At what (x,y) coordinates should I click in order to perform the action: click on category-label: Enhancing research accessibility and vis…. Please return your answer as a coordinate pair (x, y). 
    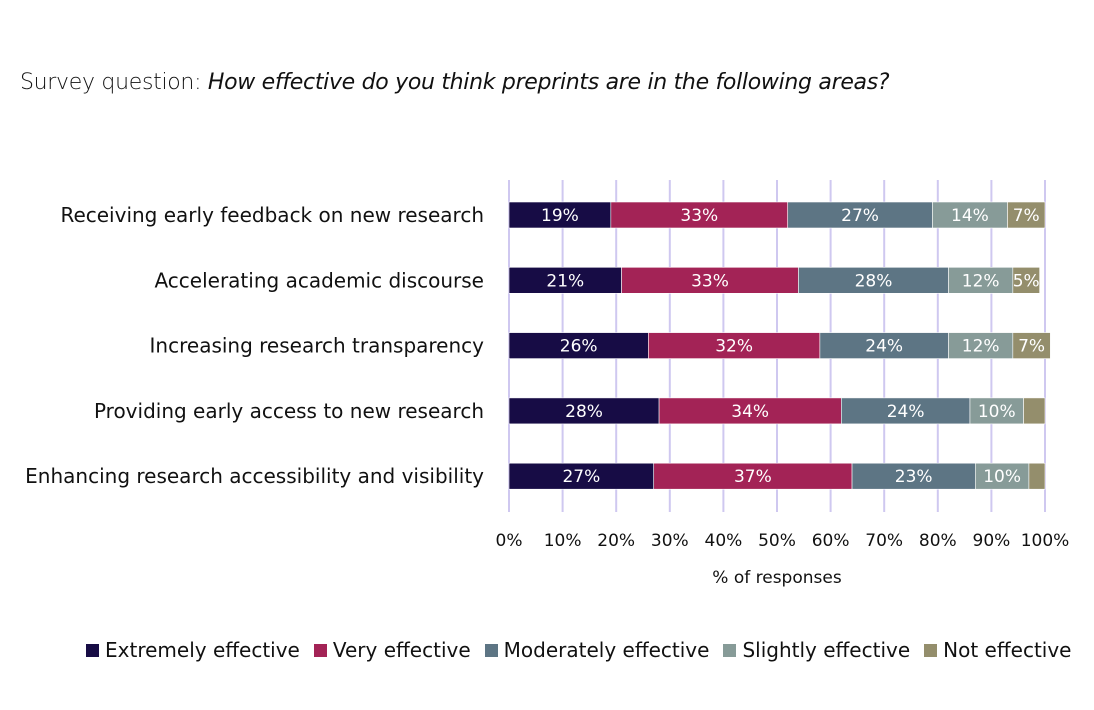
    Looking at the image, I should click on (254, 476).